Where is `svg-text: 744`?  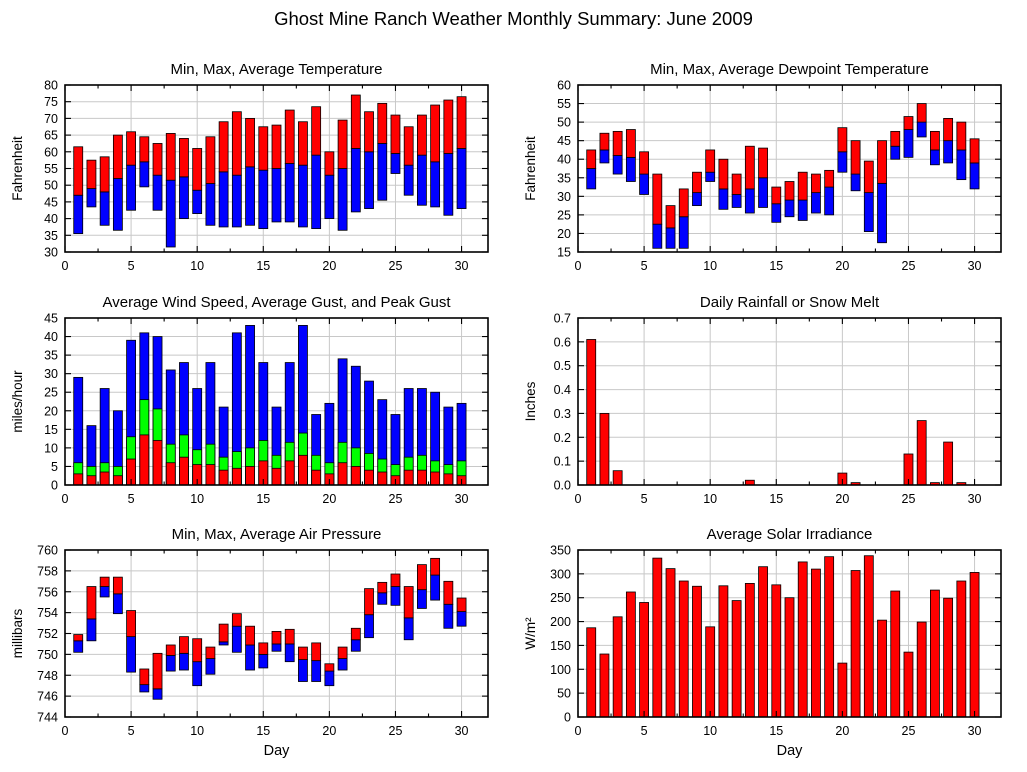 svg-text: 744 is located at coordinates (47, 718).